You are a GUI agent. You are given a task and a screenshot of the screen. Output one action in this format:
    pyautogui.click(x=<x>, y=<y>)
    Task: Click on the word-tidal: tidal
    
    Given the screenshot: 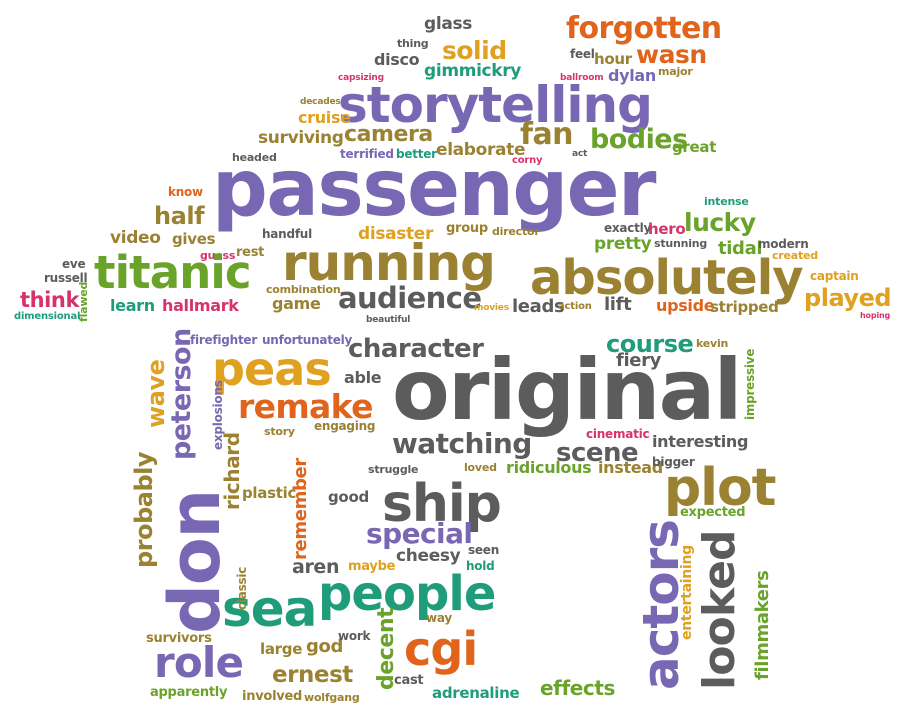 What is the action you would take?
    pyautogui.click(x=740, y=248)
    